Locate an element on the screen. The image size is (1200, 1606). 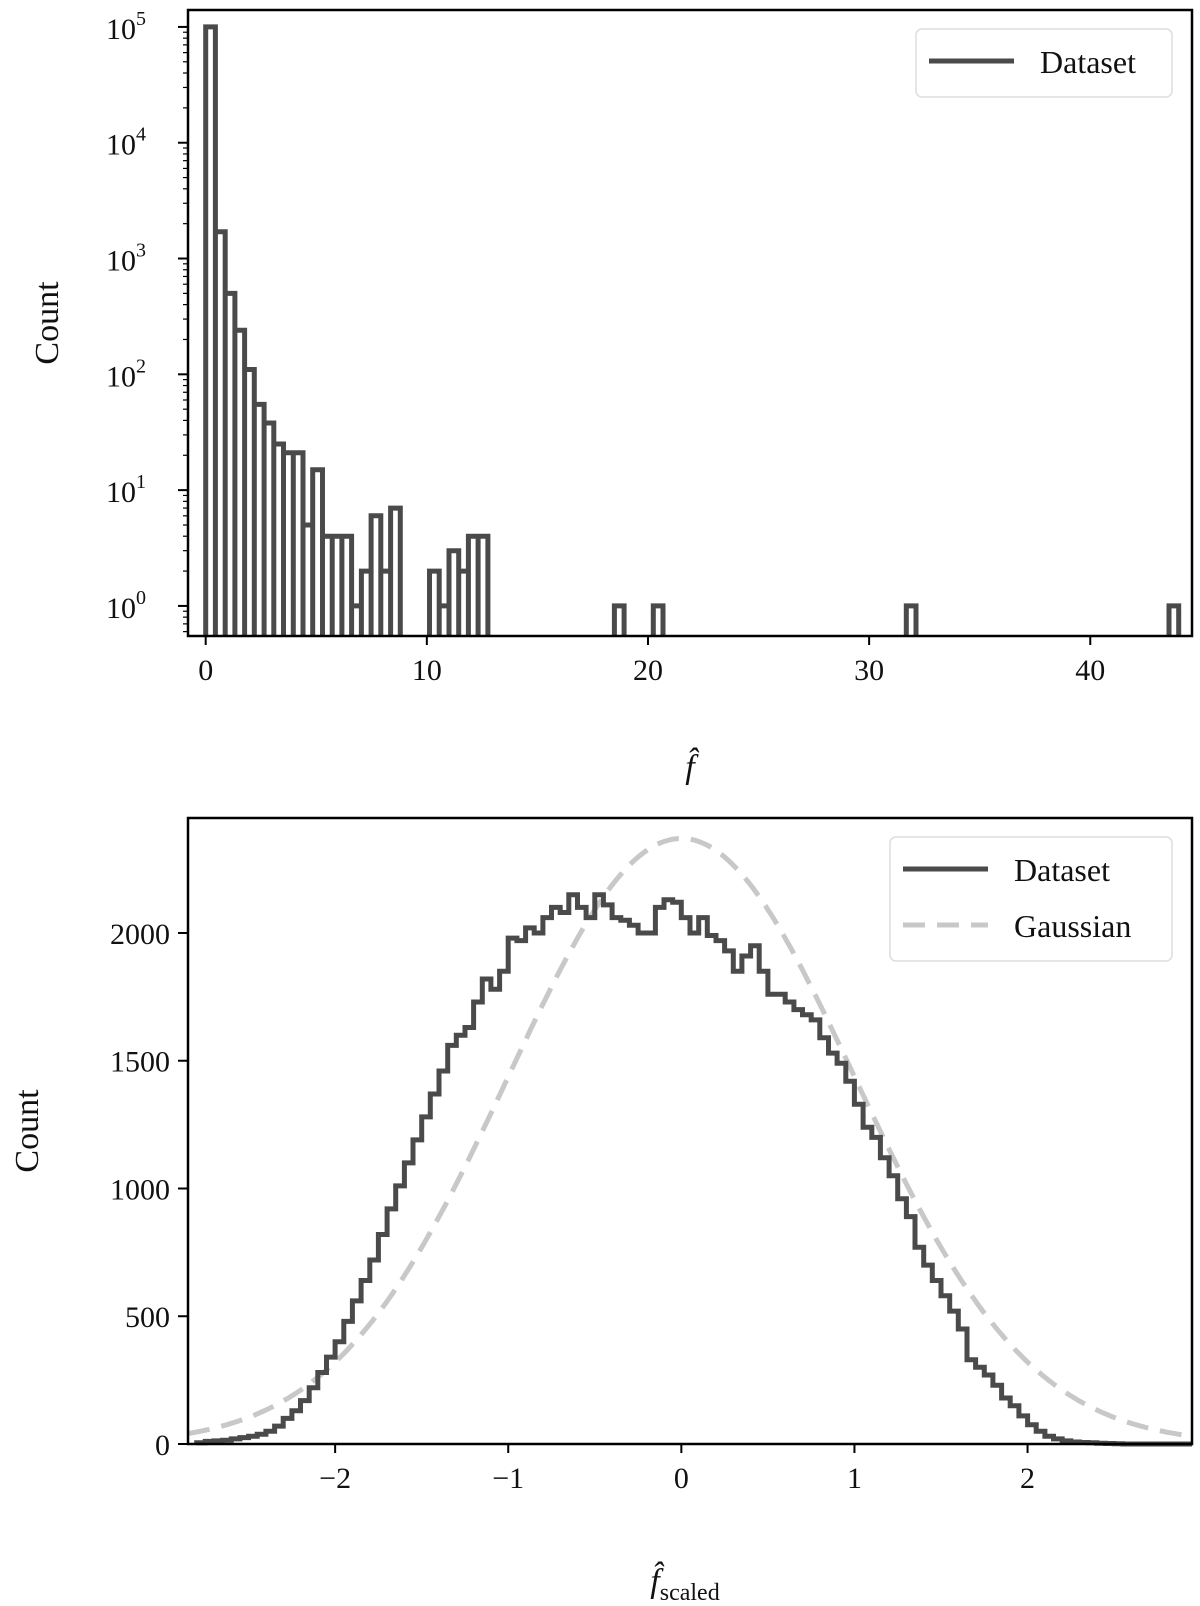
bottom-x-tick-label-0: −2 is located at coordinates (335, 1478).